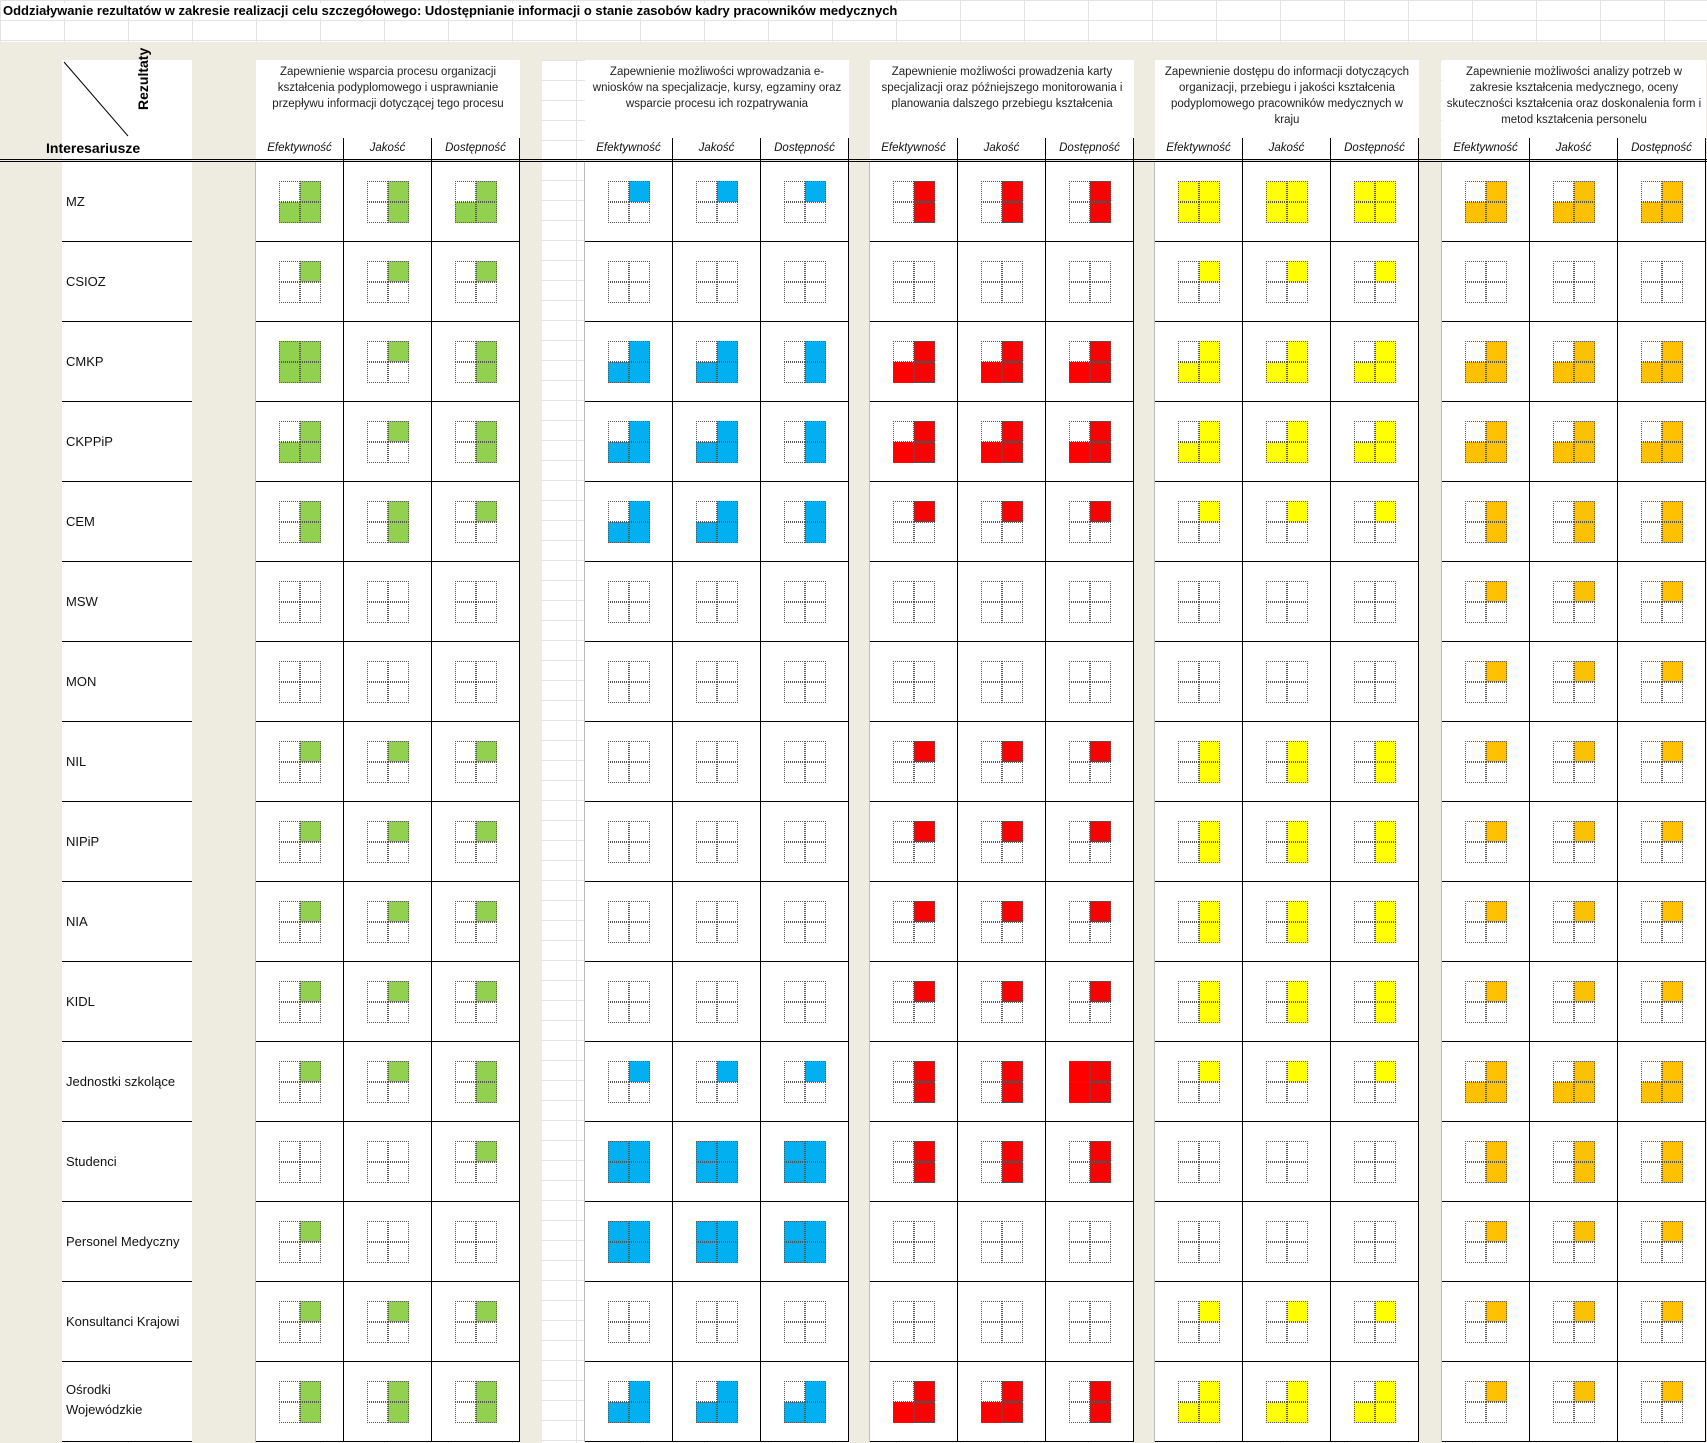  I want to click on column-separator, so click(1529, 790).